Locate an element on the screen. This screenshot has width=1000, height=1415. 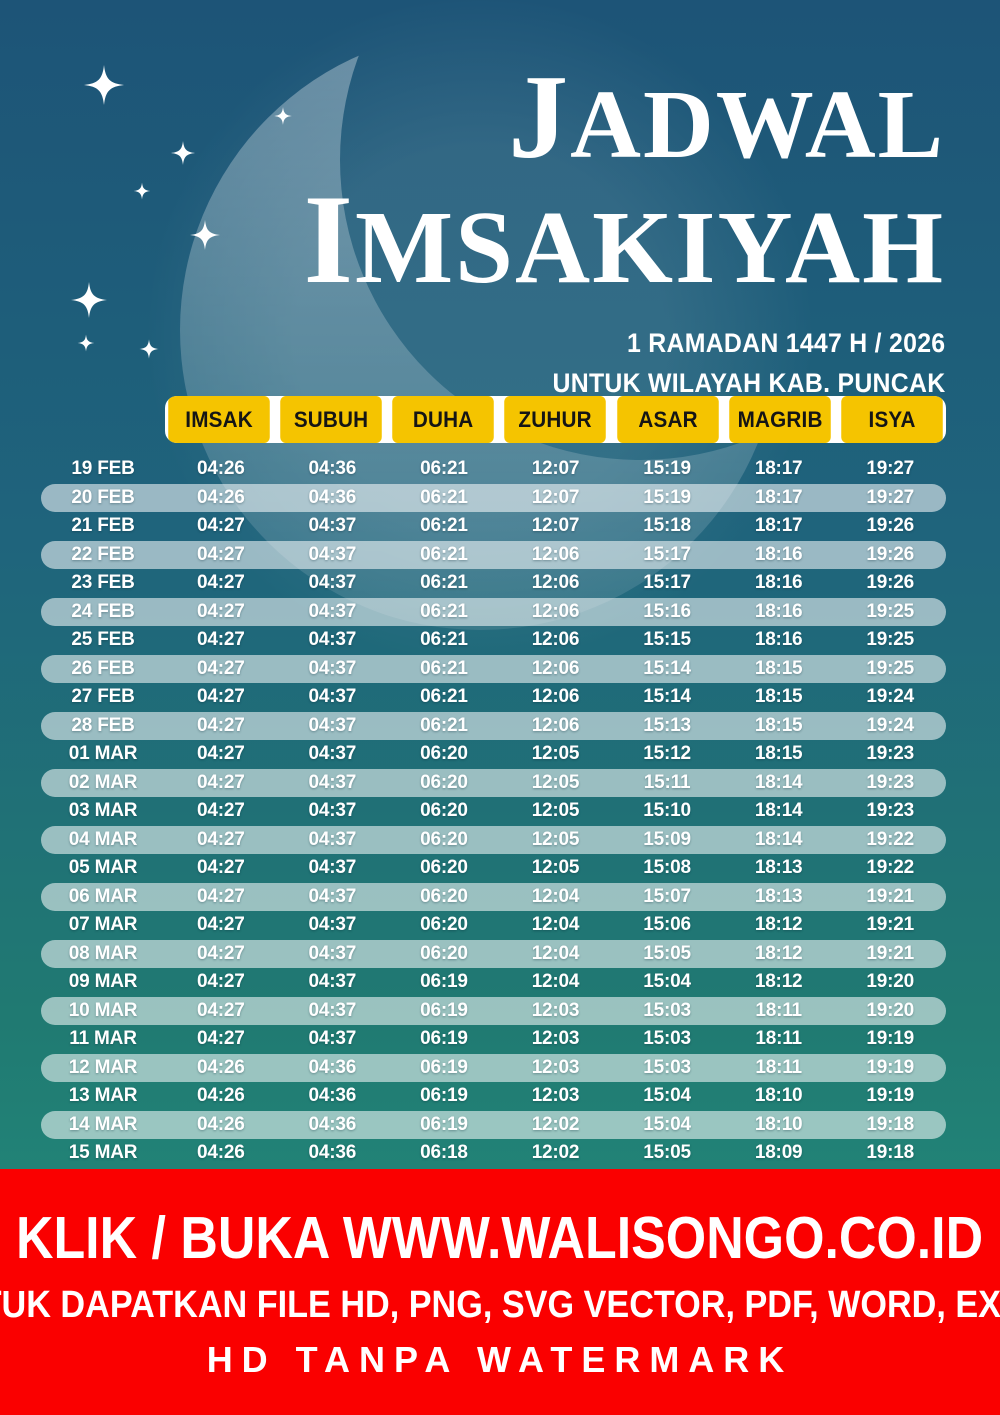
time-cell: 19:18 is located at coordinates (890, 1153).